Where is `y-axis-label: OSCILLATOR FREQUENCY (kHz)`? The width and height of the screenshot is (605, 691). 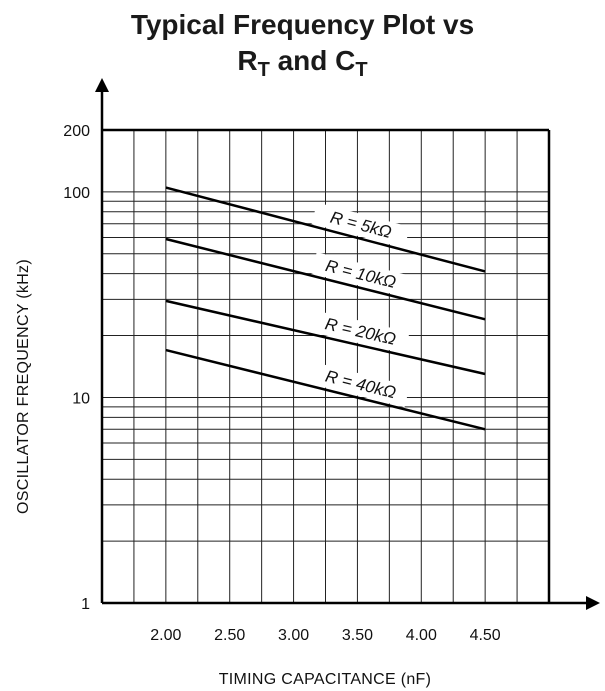 y-axis-label: OSCILLATOR FREQUENCY (kHz) is located at coordinates (23, 386).